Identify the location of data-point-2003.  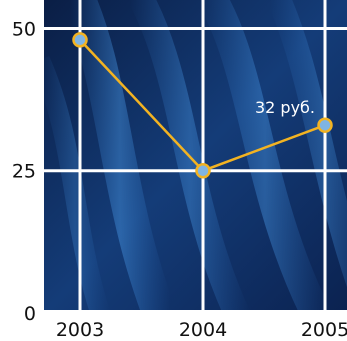
(80, 40).